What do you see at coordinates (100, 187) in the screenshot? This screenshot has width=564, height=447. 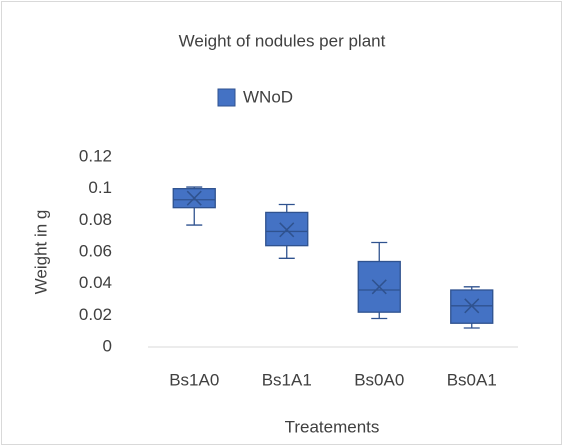 I see `y-tick-label: 0.1` at bounding box center [100, 187].